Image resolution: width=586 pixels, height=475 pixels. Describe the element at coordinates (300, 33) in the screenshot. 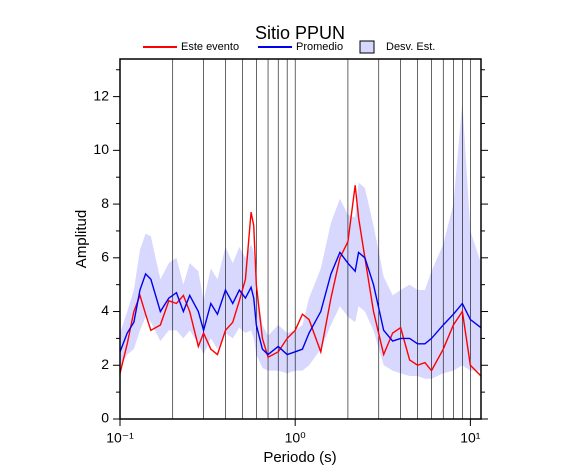

I see `chart-title: Sitio PPUN` at that location.